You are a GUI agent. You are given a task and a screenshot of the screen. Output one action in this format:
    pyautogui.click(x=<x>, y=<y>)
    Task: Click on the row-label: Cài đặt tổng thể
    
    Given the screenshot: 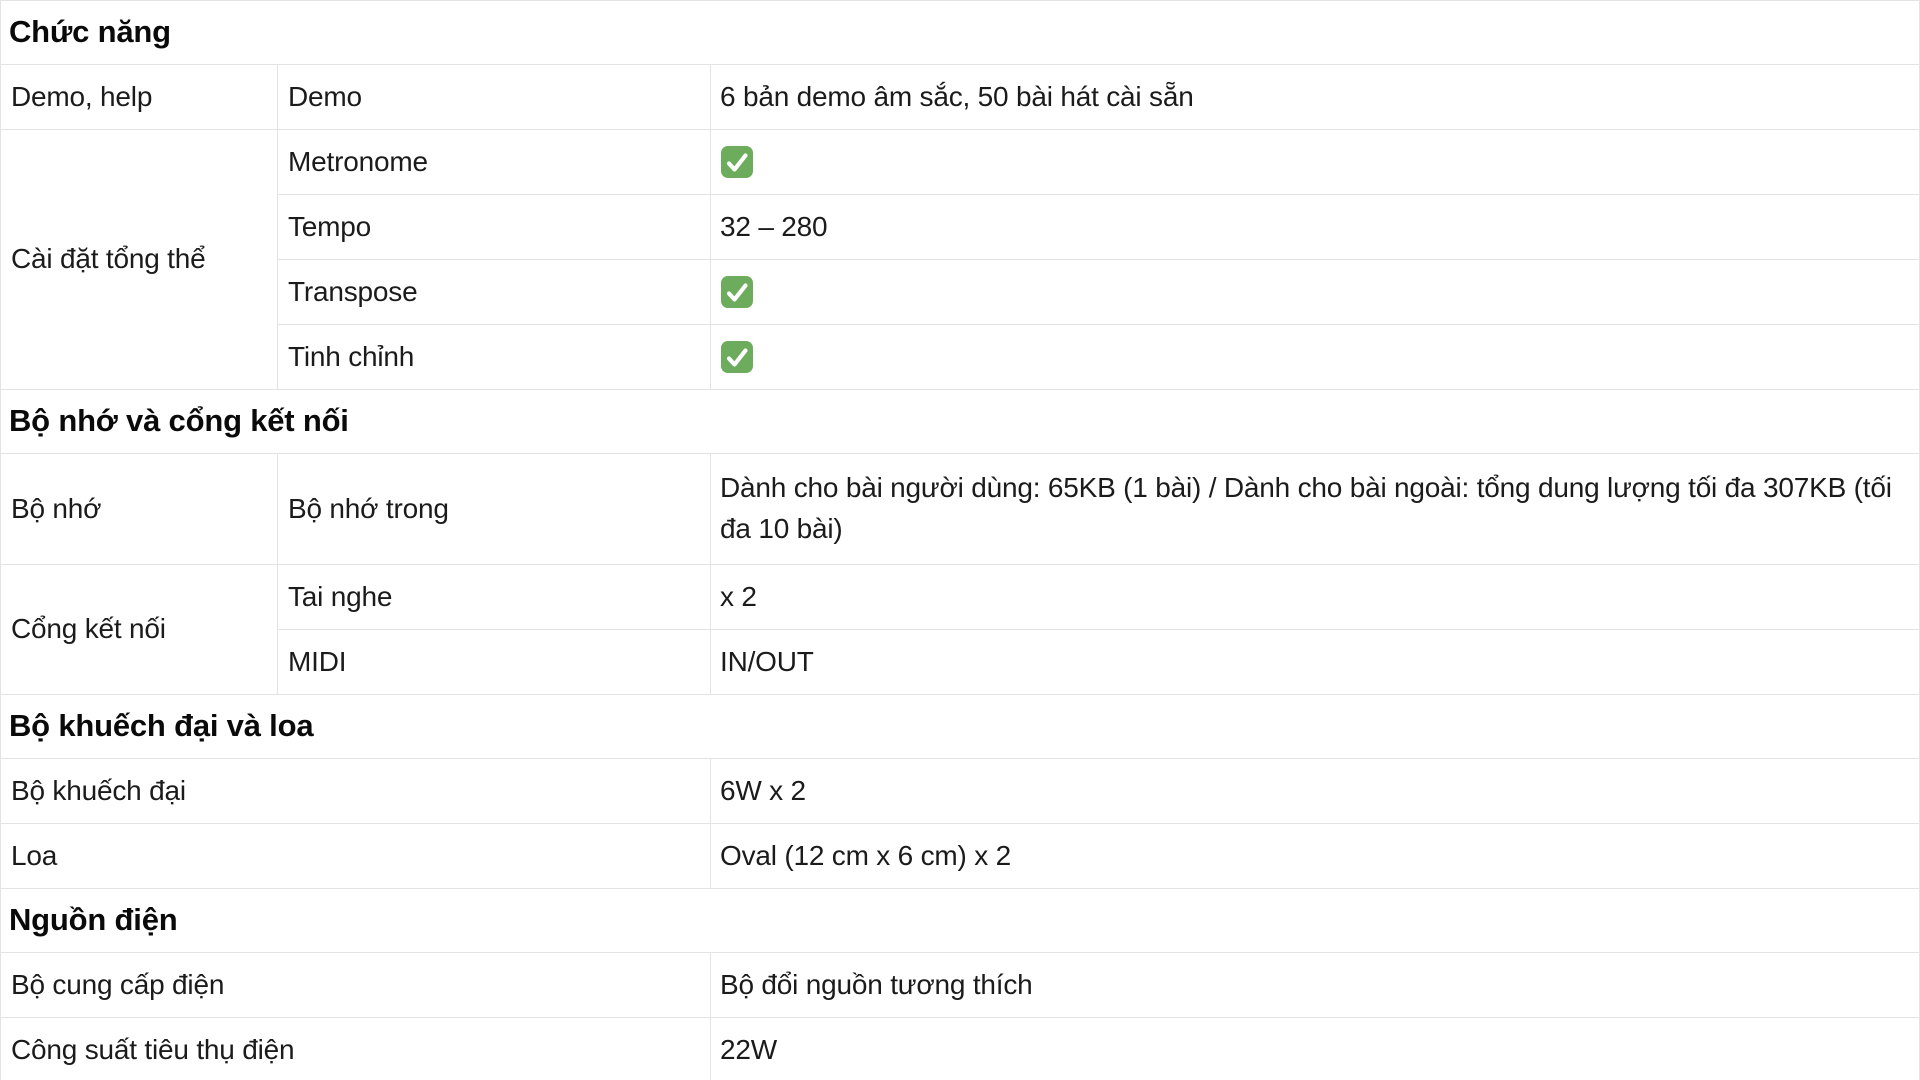 What is the action you would take?
    pyautogui.click(x=139, y=259)
    